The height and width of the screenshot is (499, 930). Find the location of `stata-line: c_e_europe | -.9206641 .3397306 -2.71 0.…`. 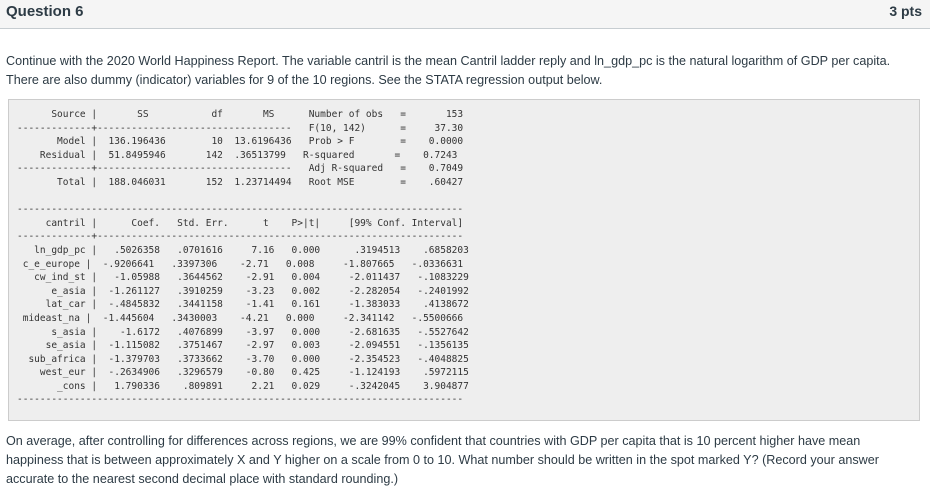

stata-line: c_e_europe | -.9206641 .3397306 -2.71 0.… is located at coordinates (240, 264).